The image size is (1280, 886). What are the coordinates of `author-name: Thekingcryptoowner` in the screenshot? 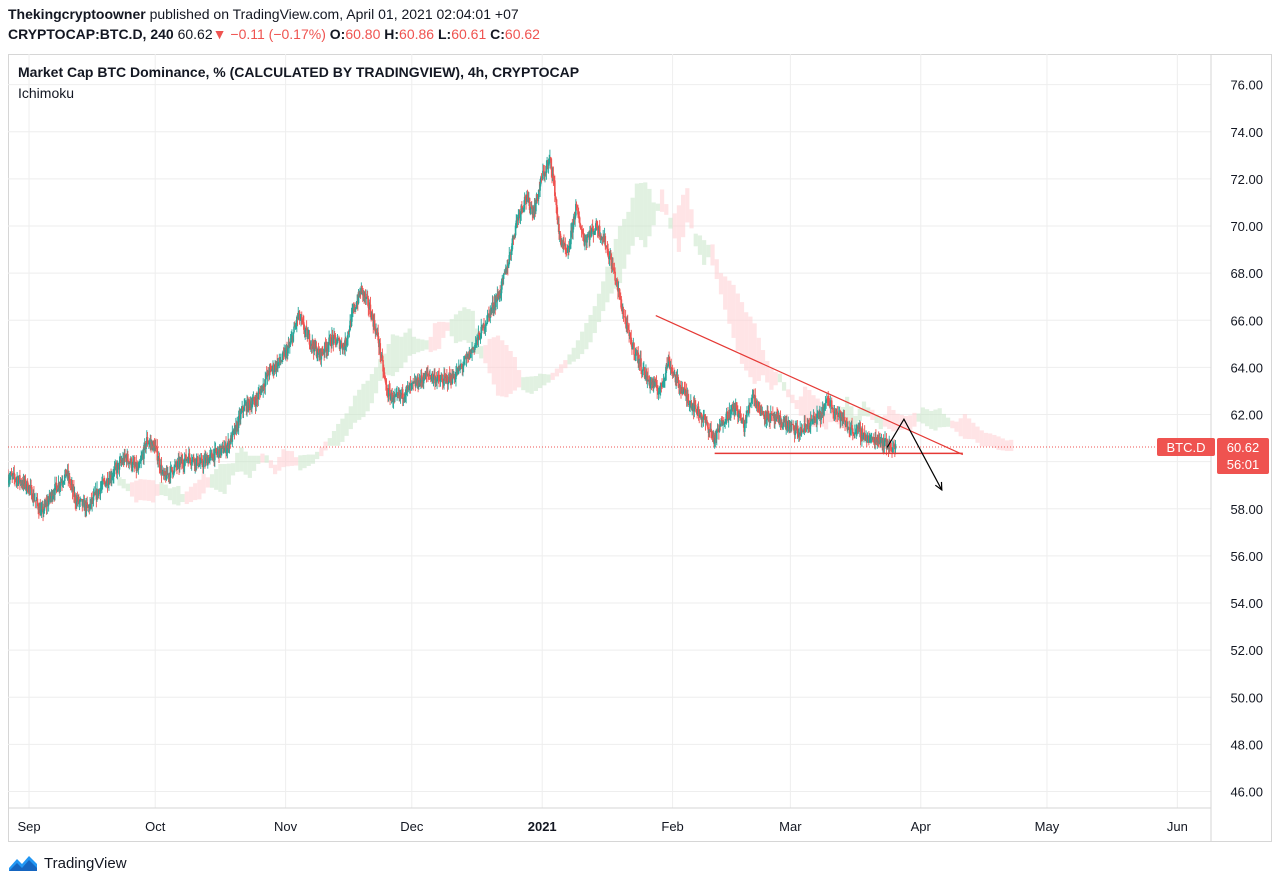 It's located at (77, 14).